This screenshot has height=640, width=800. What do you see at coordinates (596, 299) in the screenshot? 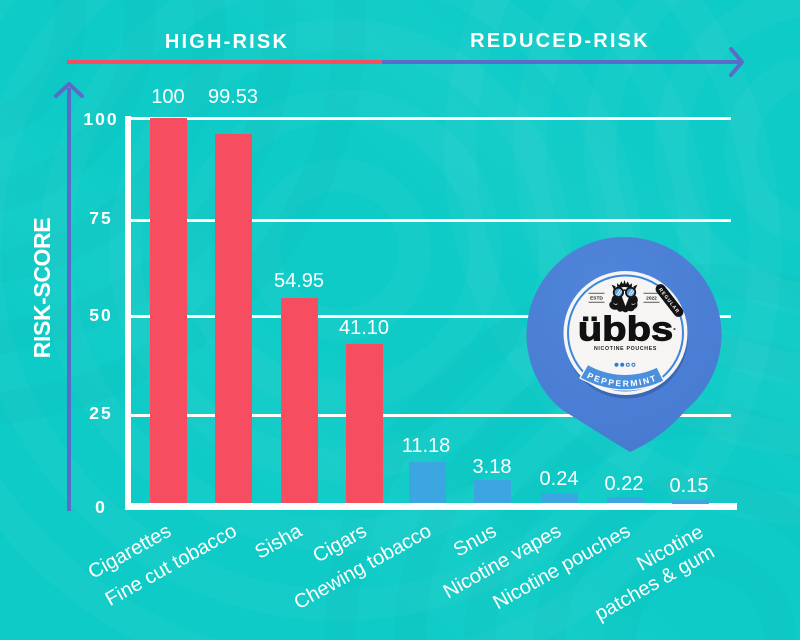
I see `svg-text: ESTD` at bounding box center [596, 299].